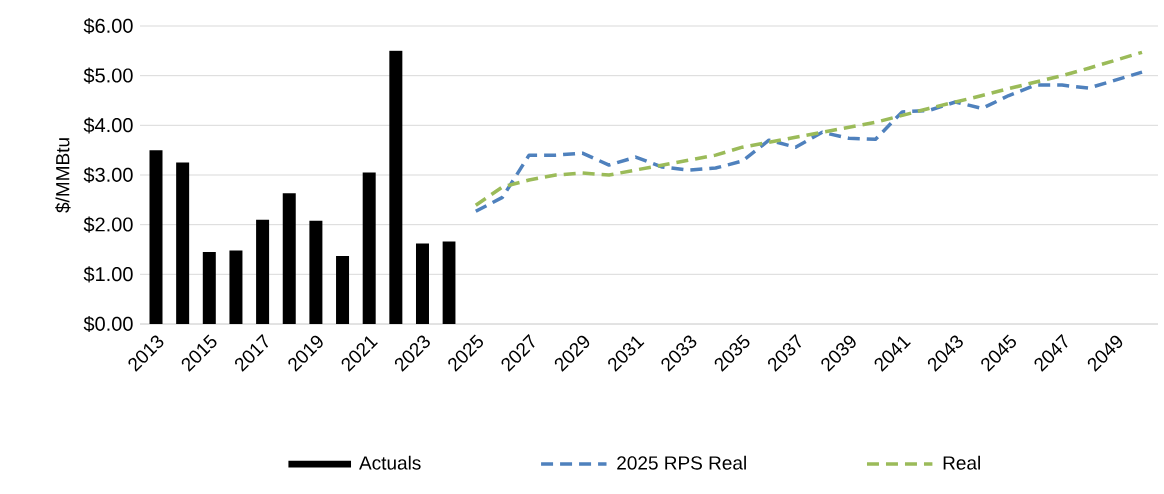 Image resolution: width=1164 pixels, height=494 pixels. What do you see at coordinates (63, 175) in the screenshot?
I see `y-axis-title: $/MMBtu` at bounding box center [63, 175].